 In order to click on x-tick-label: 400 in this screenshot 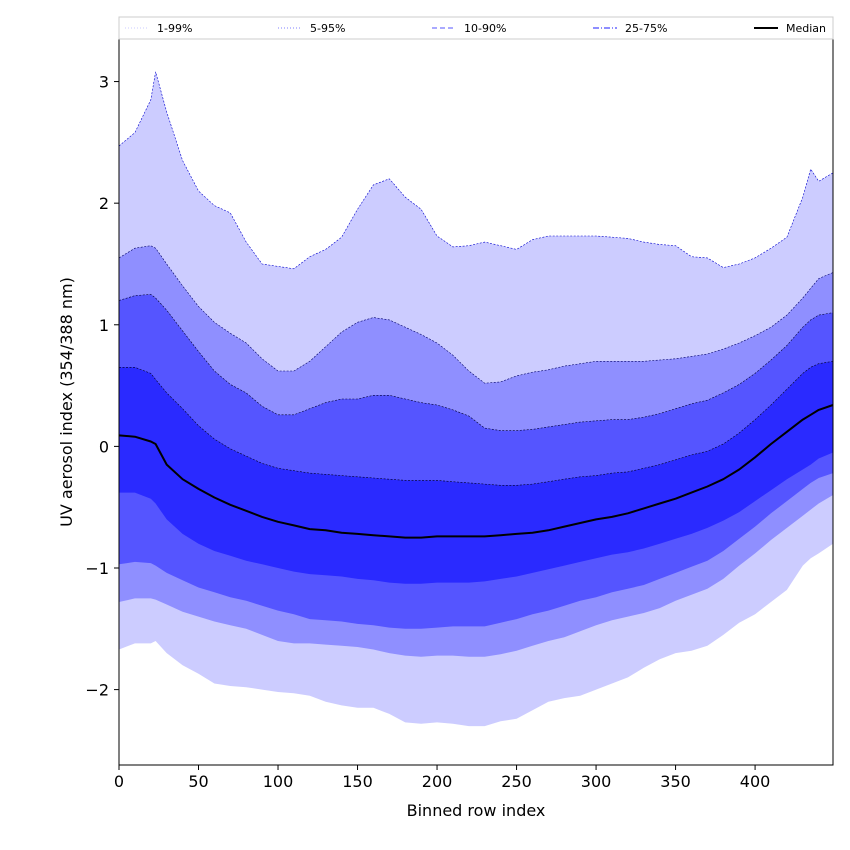, I will do `click(755, 781)`.